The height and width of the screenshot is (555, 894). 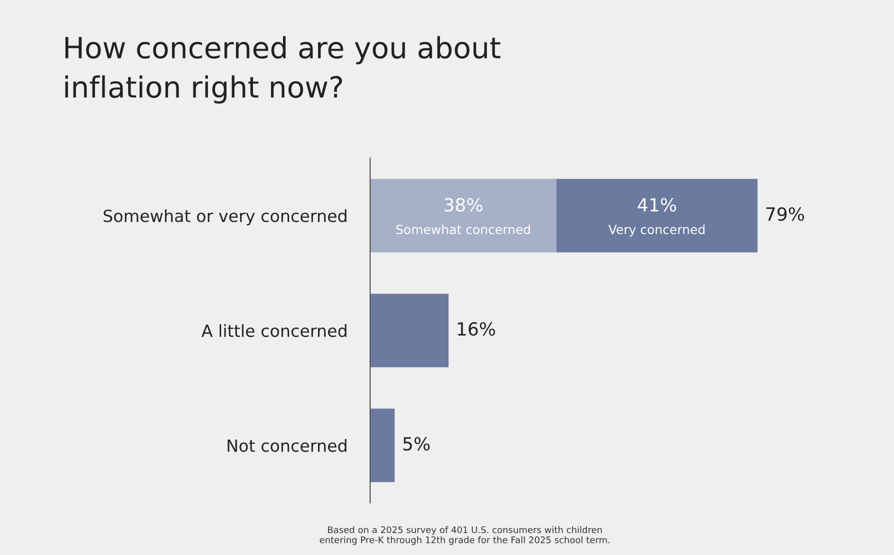 What do you see at coordinates (785, 214) in the screenshot?
I see `total-label: 79%` at bounding box center [785, 214].